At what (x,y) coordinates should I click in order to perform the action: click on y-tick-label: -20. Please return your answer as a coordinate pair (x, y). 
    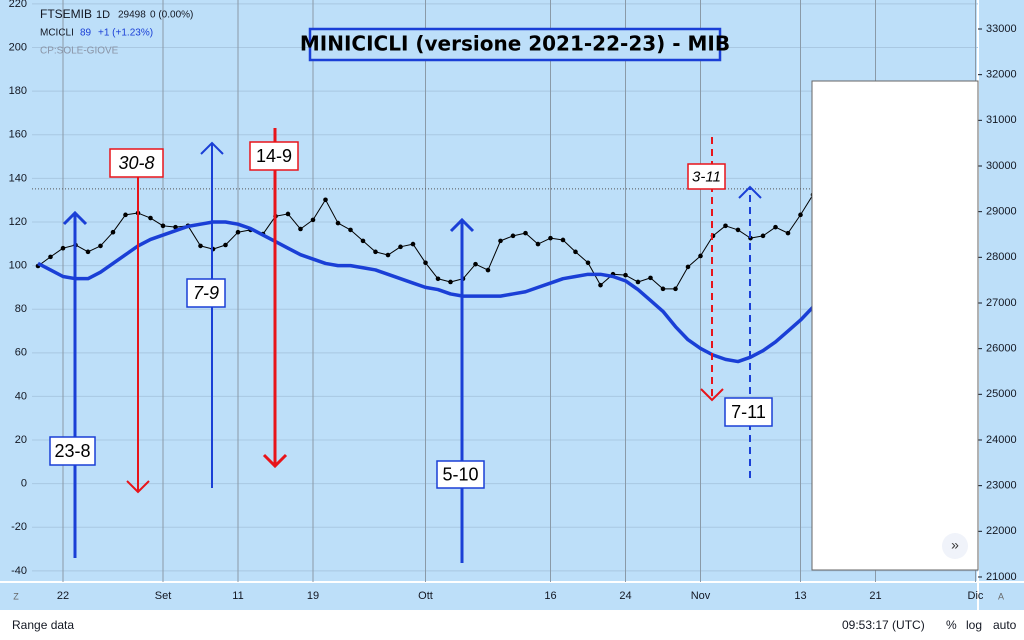
    Looking at the image, I should click on (19, 527).